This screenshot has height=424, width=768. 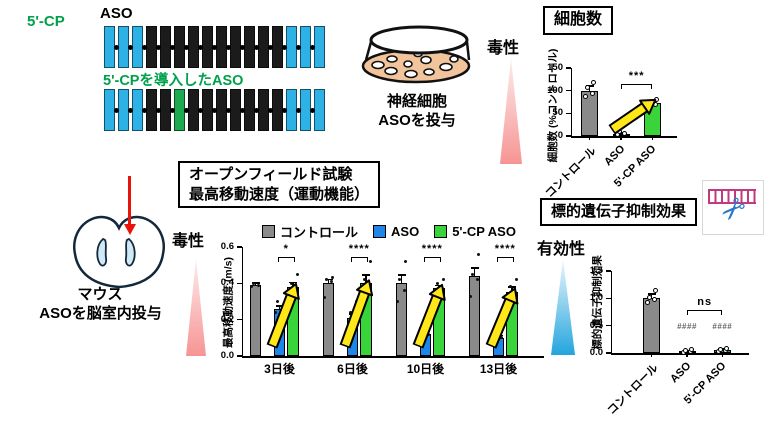 I want to click on y-tick-label: 150, so click(x=555, y=67).